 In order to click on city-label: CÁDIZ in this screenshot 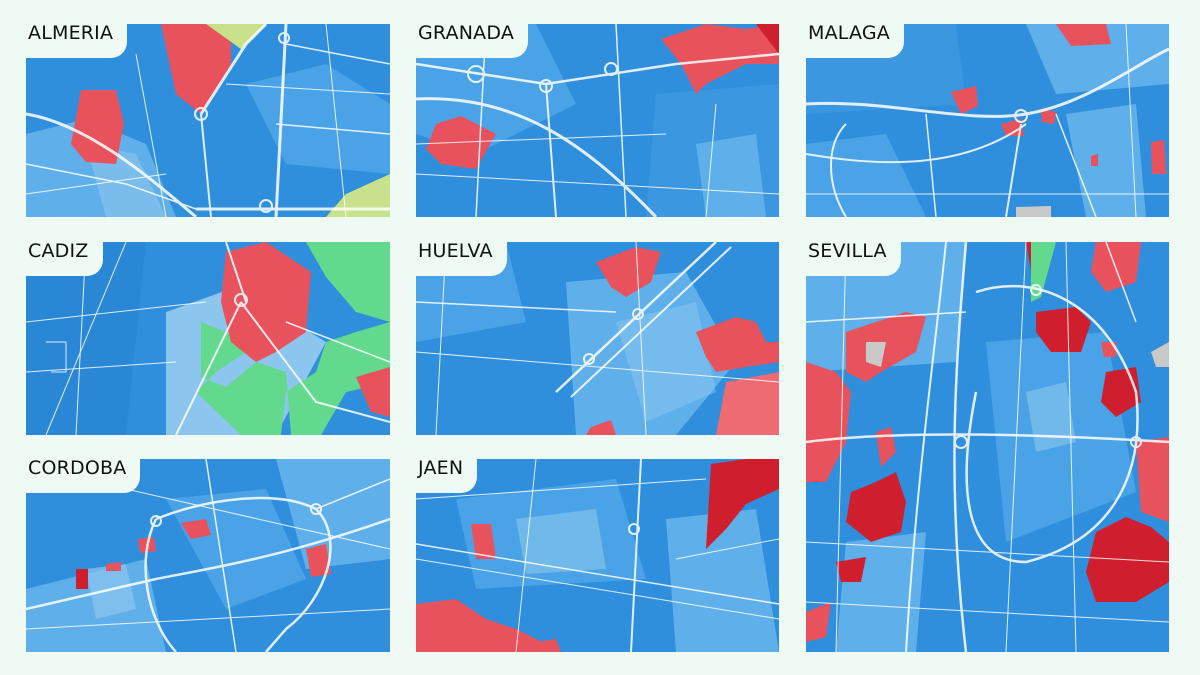, I will do `click(64, 259)`.